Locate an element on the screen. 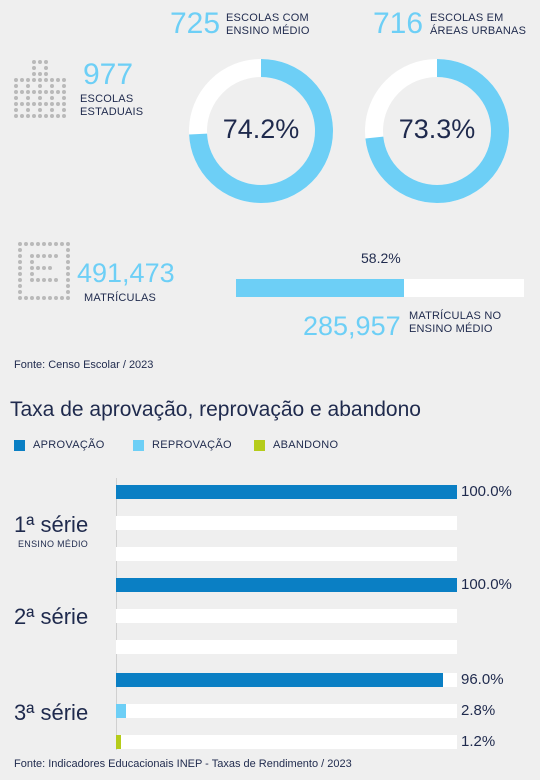  matriculas-caption: MATRÍCULAS is located at coordinates (120, 298).